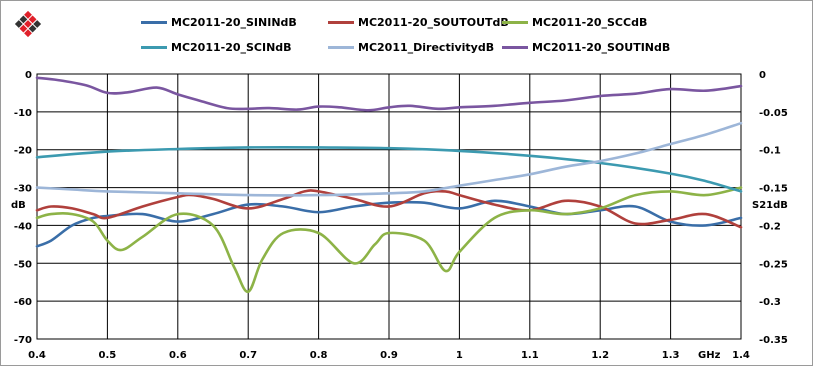 Image resolution: width=813 pixels, height=366 pixels. I want to click on diamond-grid-logo-icon, so click(28, 24).